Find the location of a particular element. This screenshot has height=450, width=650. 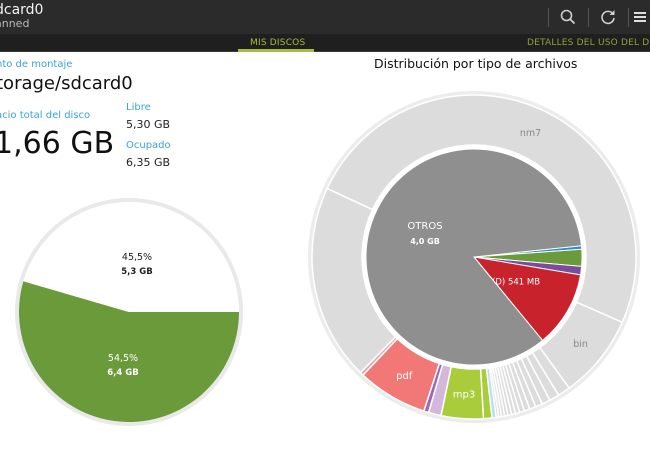

pie-slice-free is located at coordinates (131, 257).